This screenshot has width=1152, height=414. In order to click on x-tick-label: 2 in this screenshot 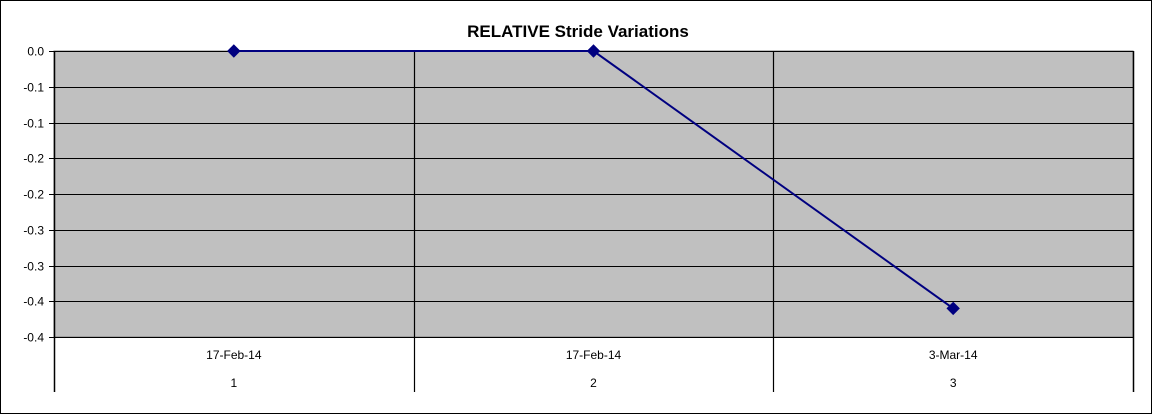, I will do `click(593, 383)`.